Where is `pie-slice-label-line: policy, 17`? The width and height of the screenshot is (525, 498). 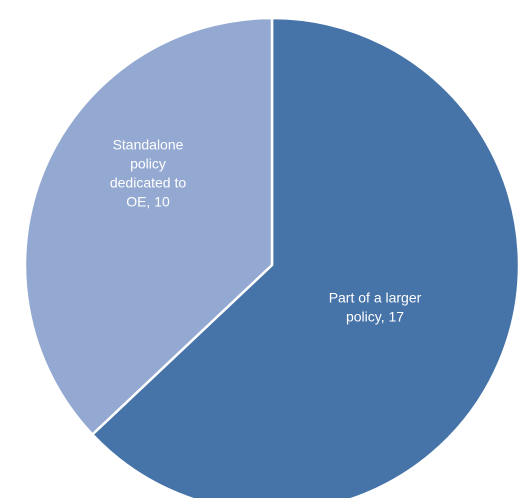 pie-slice-label-line: policy, 17 is located at coordinates (375, 317).